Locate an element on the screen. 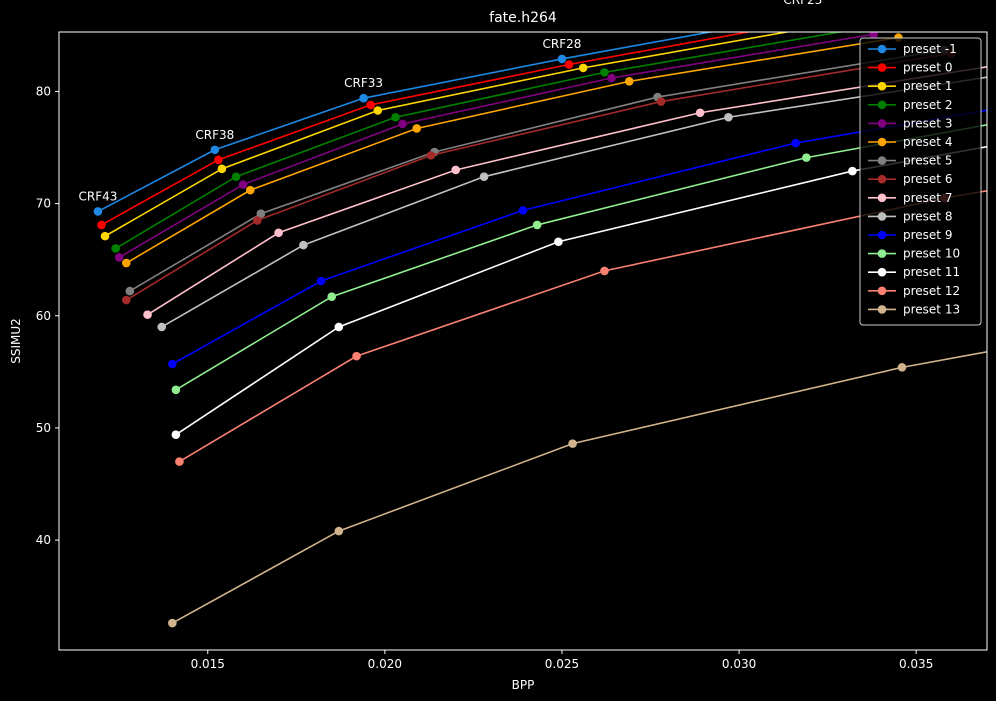  legend-item: preset 2 is located at coordinates (910, 105).